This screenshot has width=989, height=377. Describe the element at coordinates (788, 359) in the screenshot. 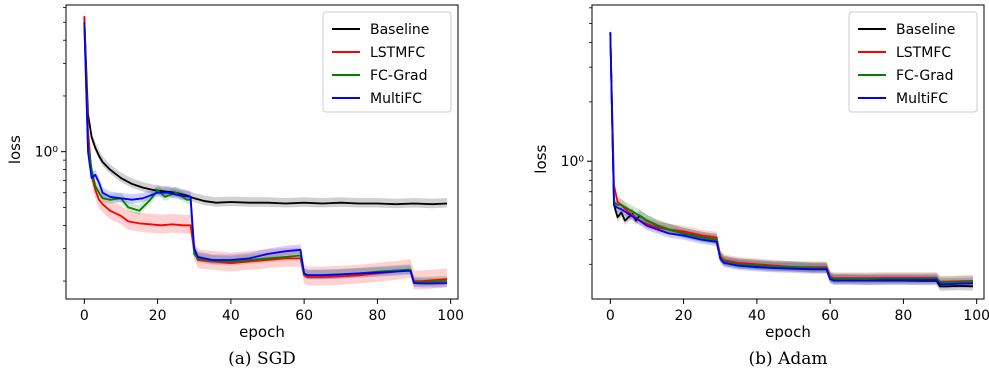

I see `chart-caption: (b) Adam` at that location.